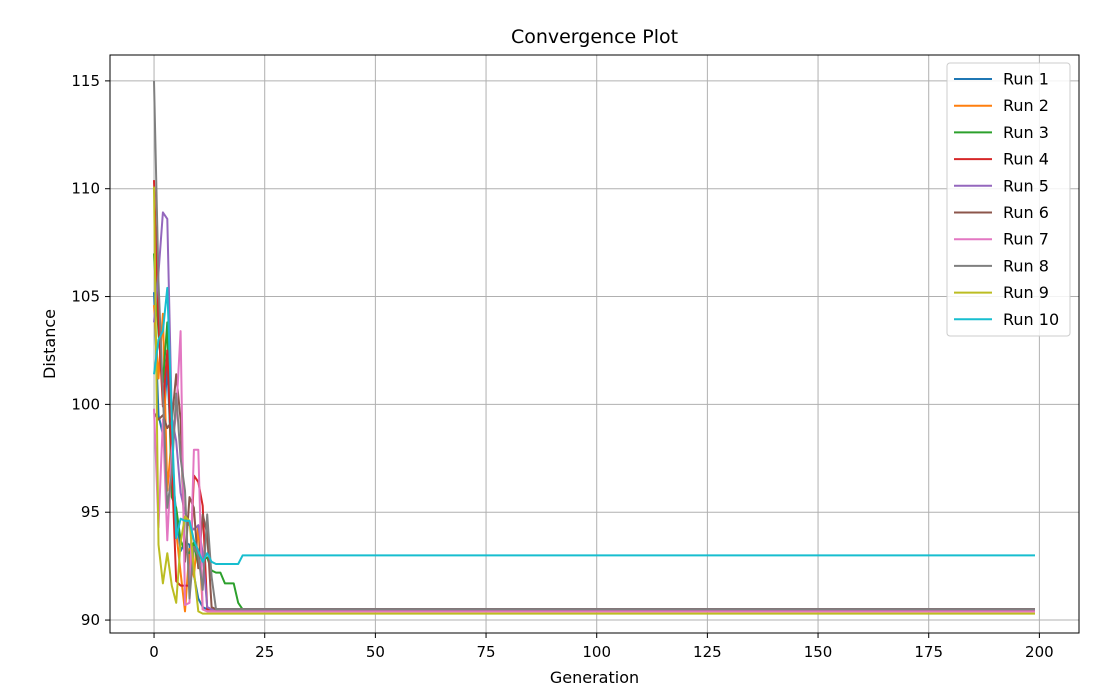 This screenshot has width=1118, height=696. What do you see at coordinates (1026, 159) in the screenshot?
I see `legend-label-run-4: Run 4` at bounding box center [1026, 159].